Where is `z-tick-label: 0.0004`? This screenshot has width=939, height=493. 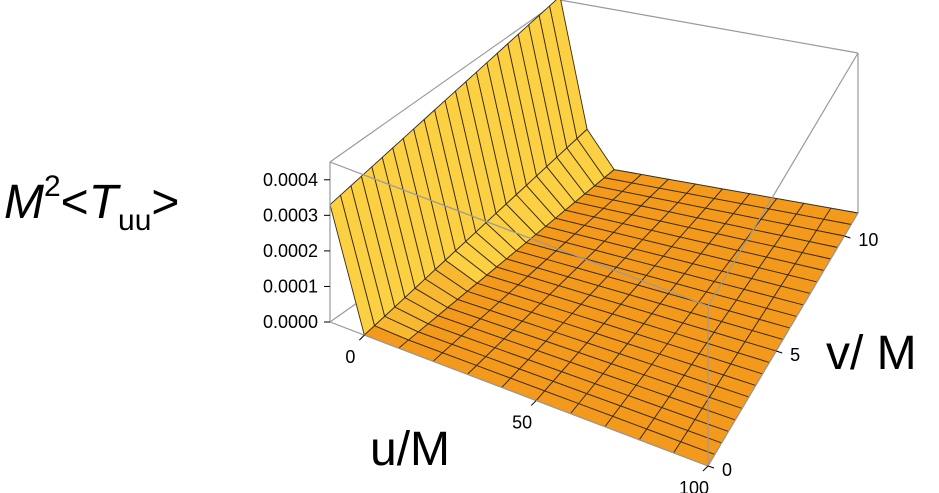
z-tick-label: 0.0004 is located at coordinates (290, 180).